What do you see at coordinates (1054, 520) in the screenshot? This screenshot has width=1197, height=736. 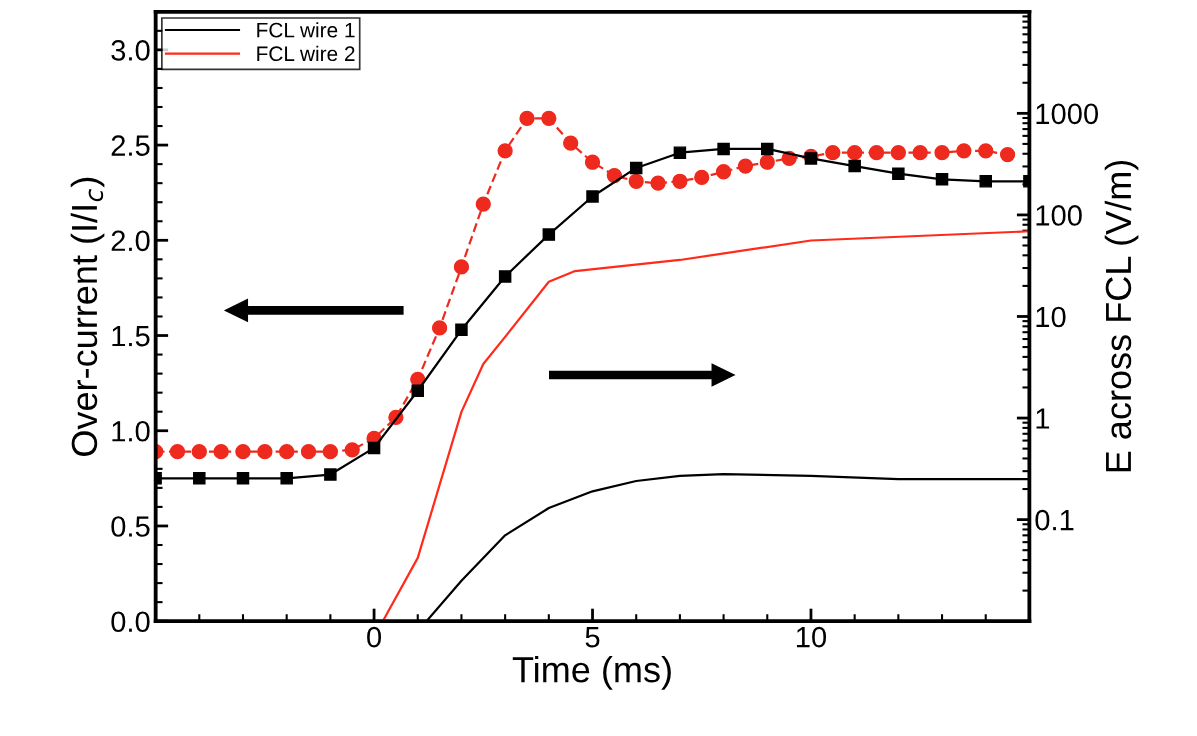 I see `y2-tick-label: 0.1` at bounding box center [1054, 520].